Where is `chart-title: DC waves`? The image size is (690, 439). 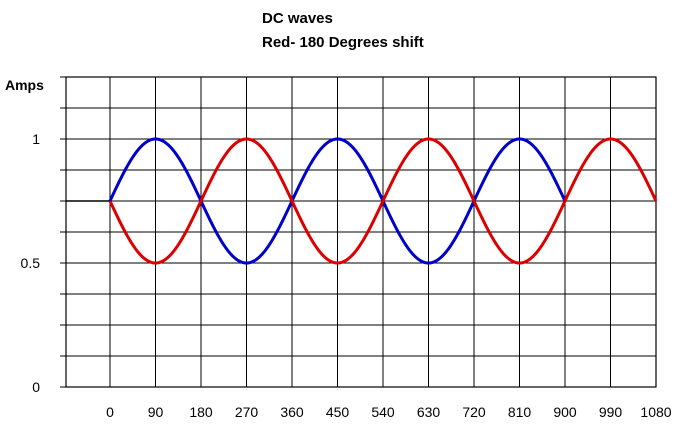 chart-title: DC waves is located at coordinates (297, 18).